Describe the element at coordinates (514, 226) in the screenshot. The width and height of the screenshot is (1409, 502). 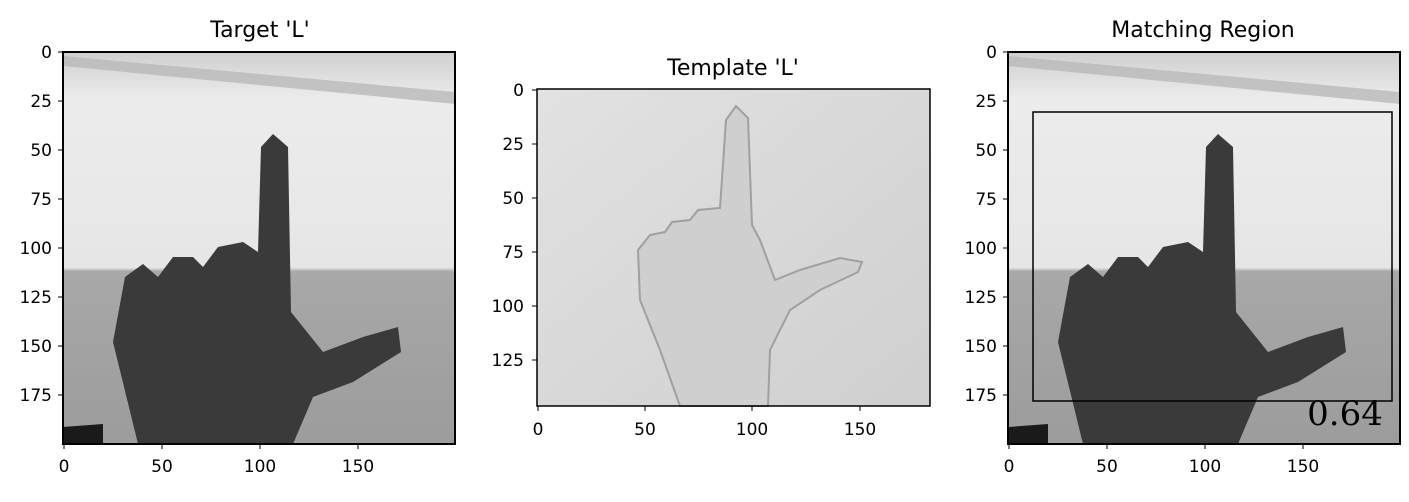
I see `y-axis: 0 25 50 75 100 125` at that location.